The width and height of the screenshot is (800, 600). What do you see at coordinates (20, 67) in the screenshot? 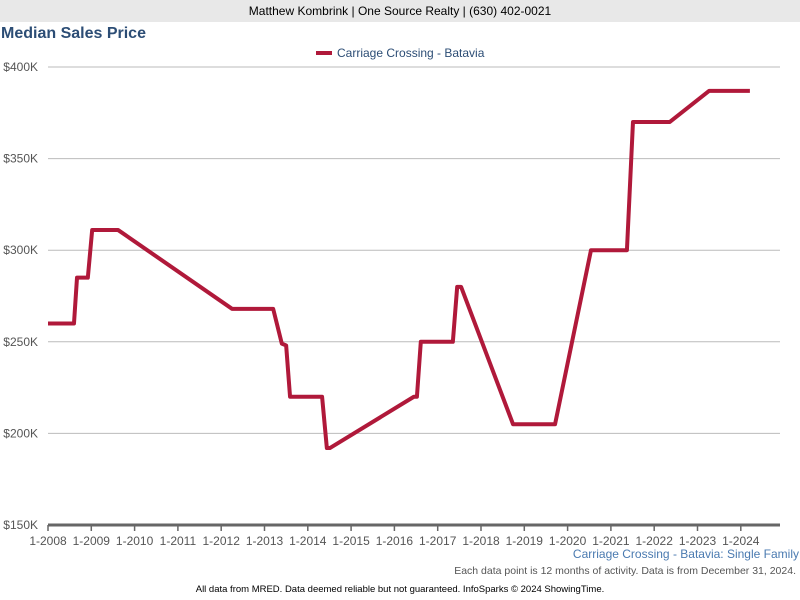
I see `y-tick-label: $400K` at bounding box center [20, 67].